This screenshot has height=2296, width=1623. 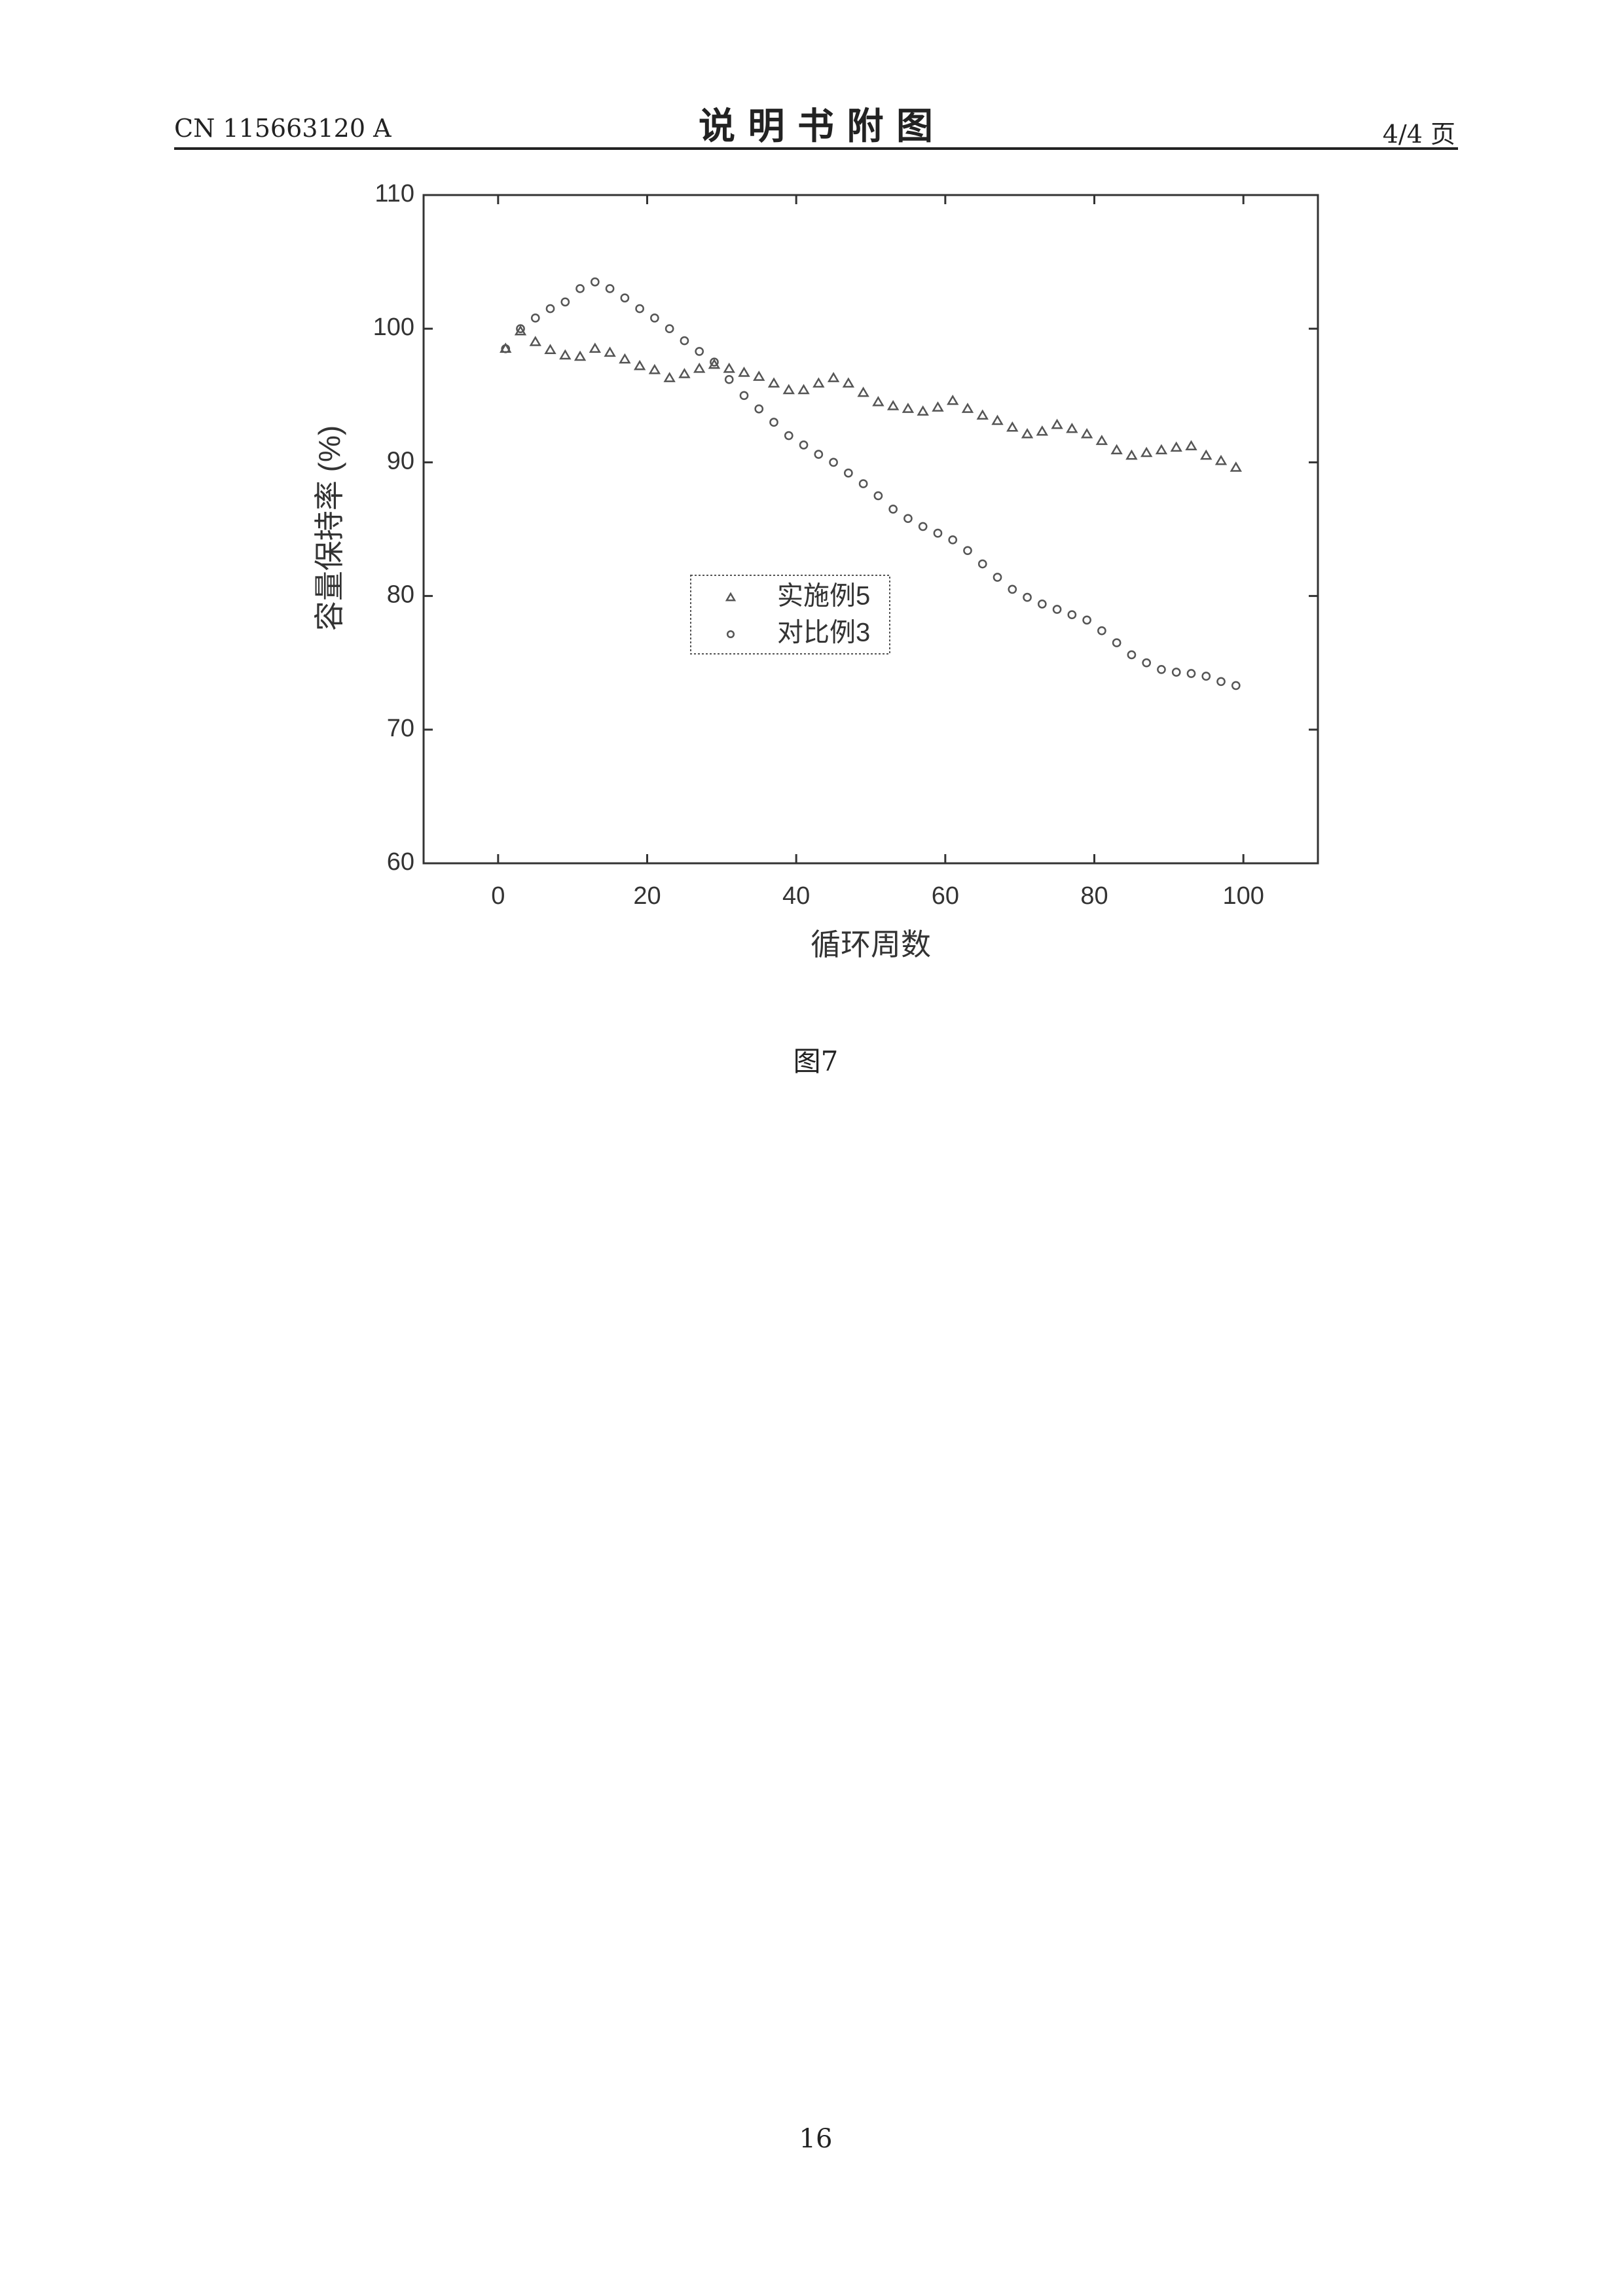 I want to click on y-axis-label: 容量保持率 (%), so click(x=329, y=528).